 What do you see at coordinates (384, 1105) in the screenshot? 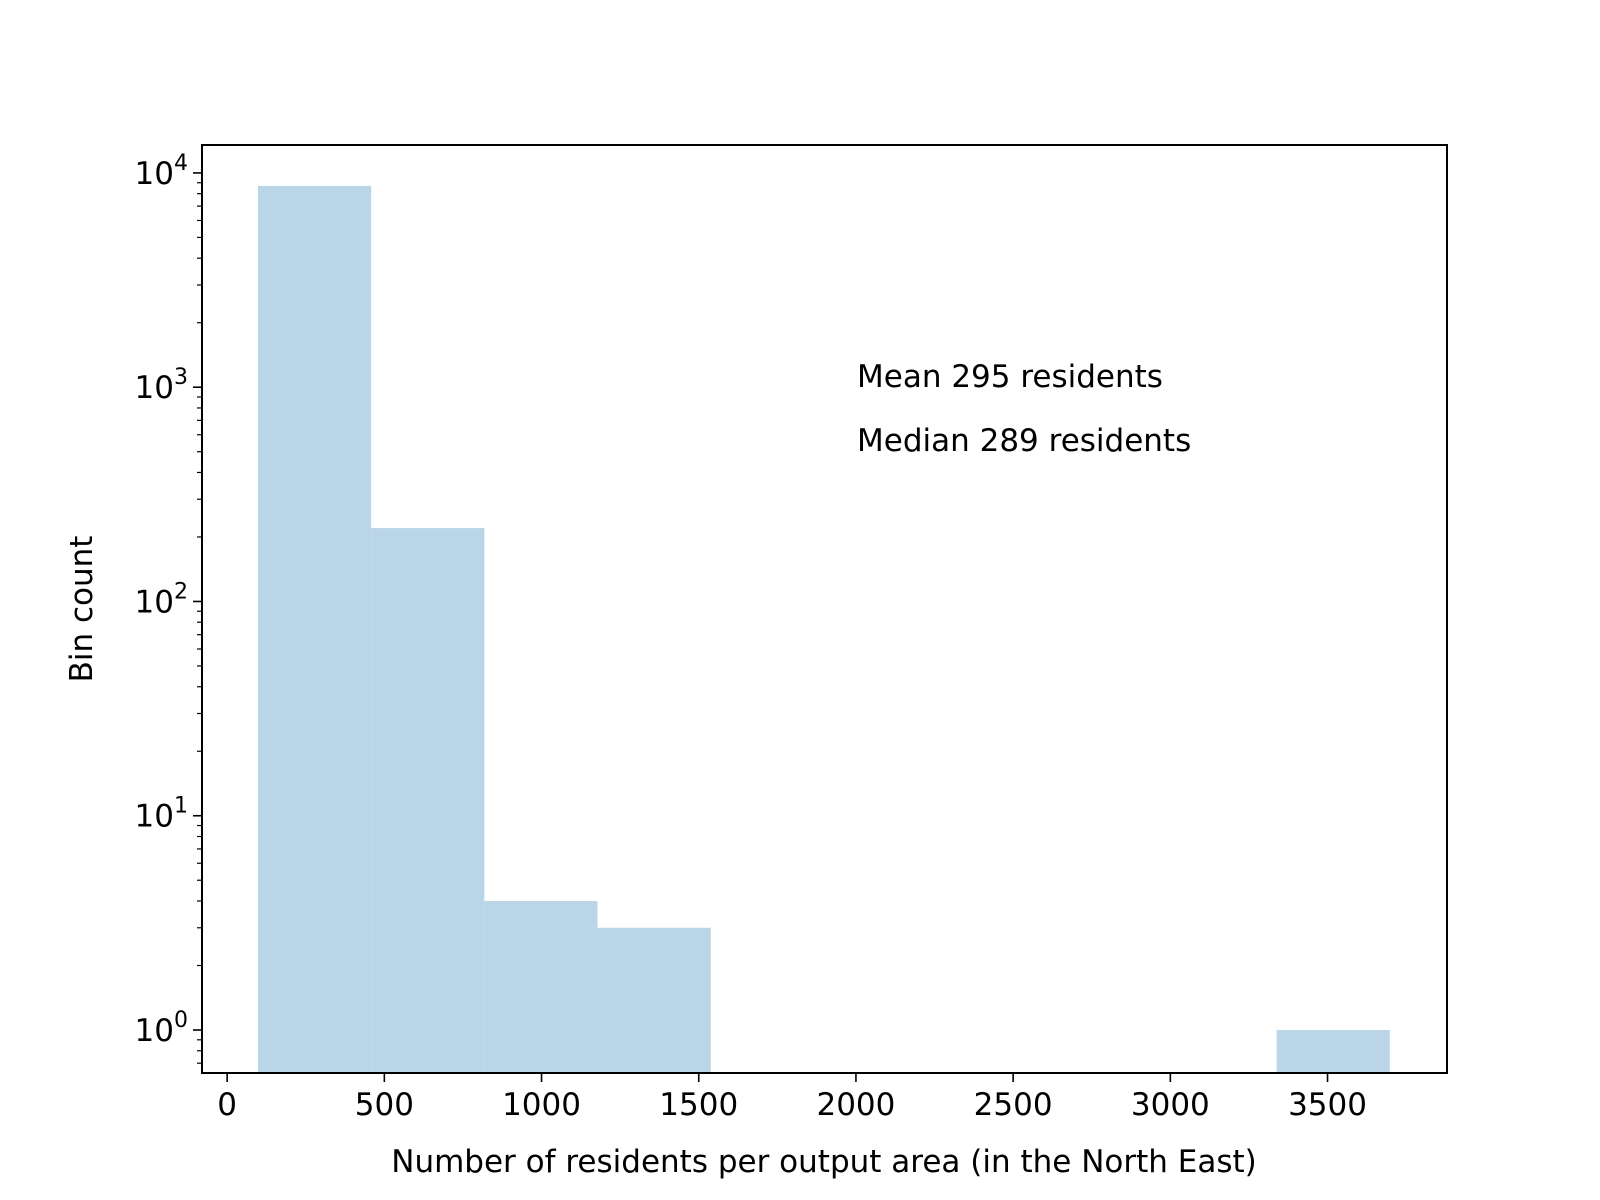
I see `x-tick-label: 500` at bounding box center [384, 1105].